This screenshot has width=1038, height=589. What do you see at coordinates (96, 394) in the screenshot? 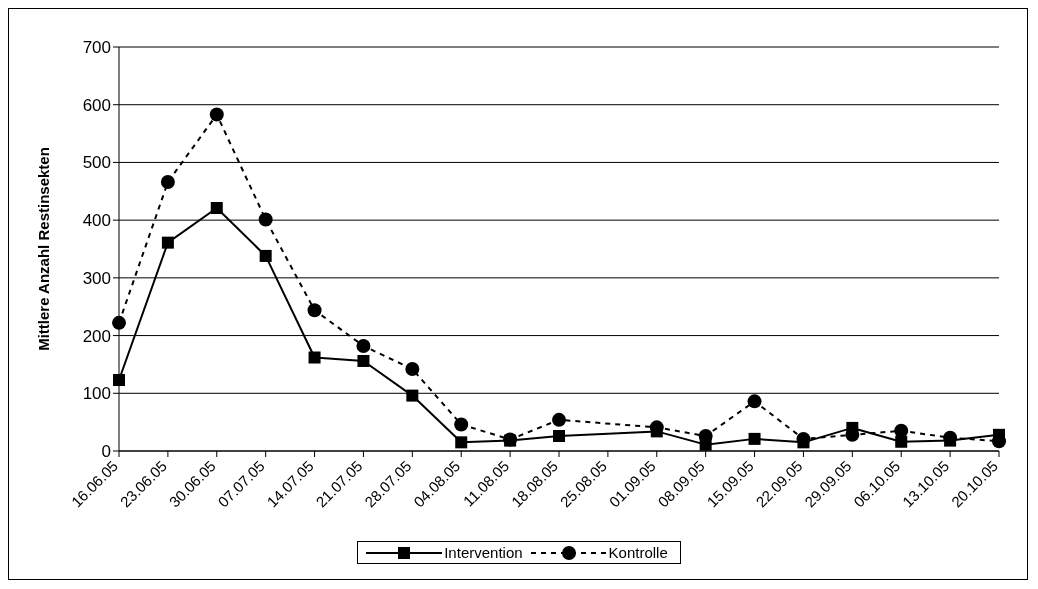
I see `y-tick-label: 100` at bounding box center [96, 394].